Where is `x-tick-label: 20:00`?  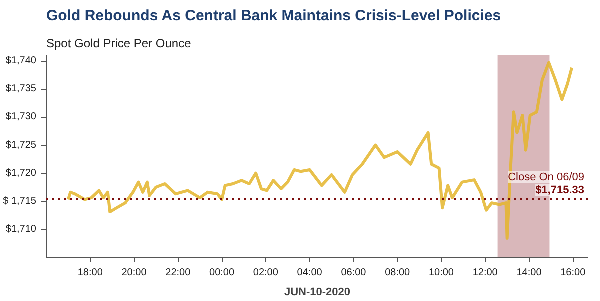 x-tick-label: 20:00 is located at coordinates (135, 273).